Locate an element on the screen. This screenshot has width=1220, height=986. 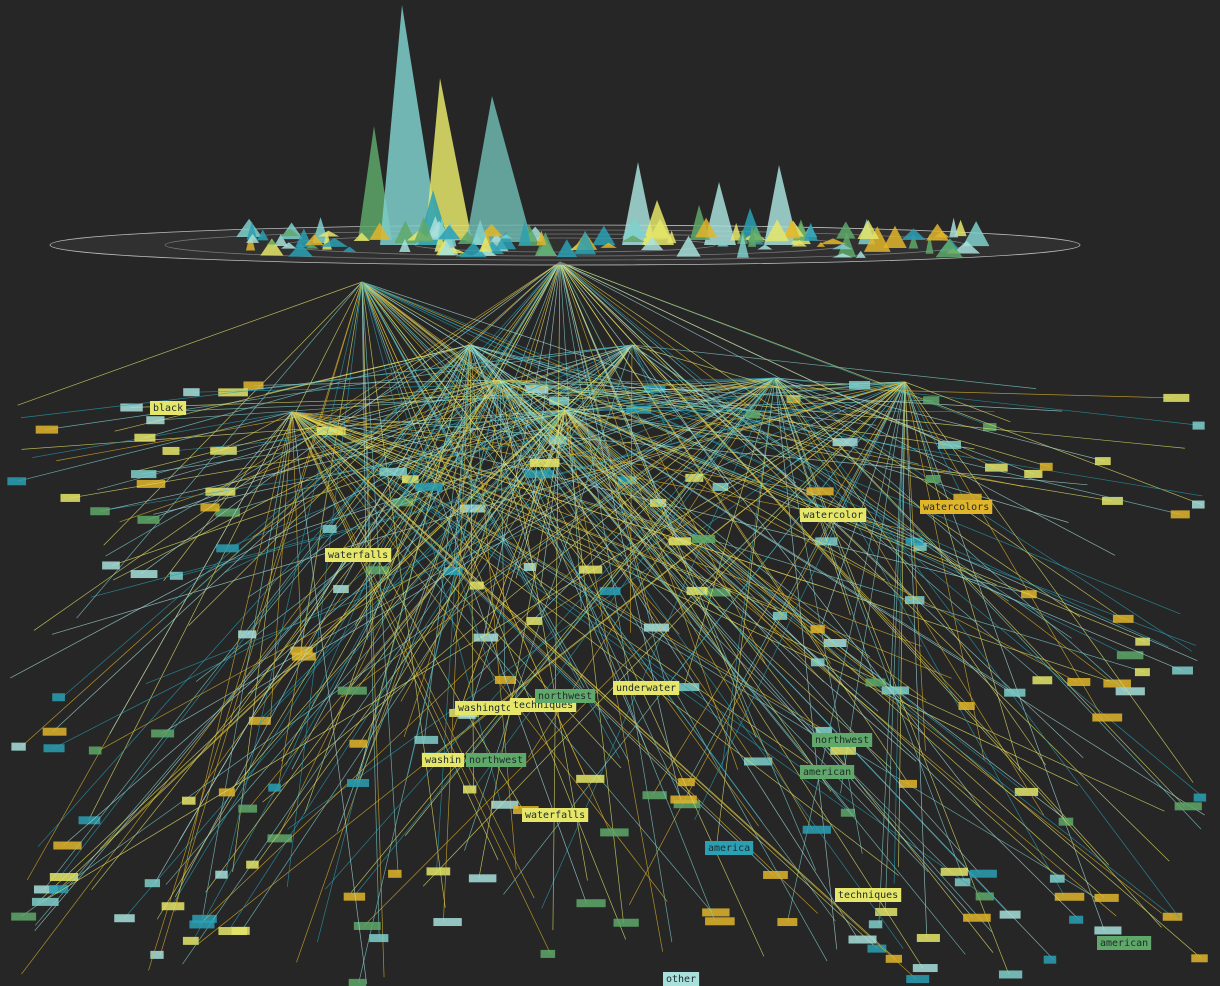
label-tag: washin is located at coordinates (443, 760).